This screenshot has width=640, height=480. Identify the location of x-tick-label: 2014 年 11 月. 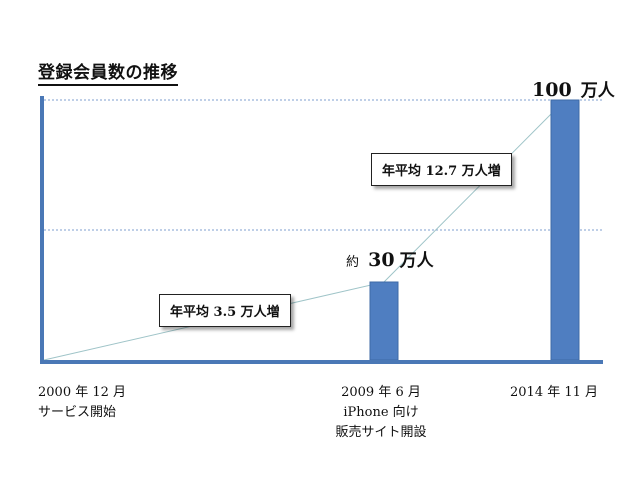
(554, 392).